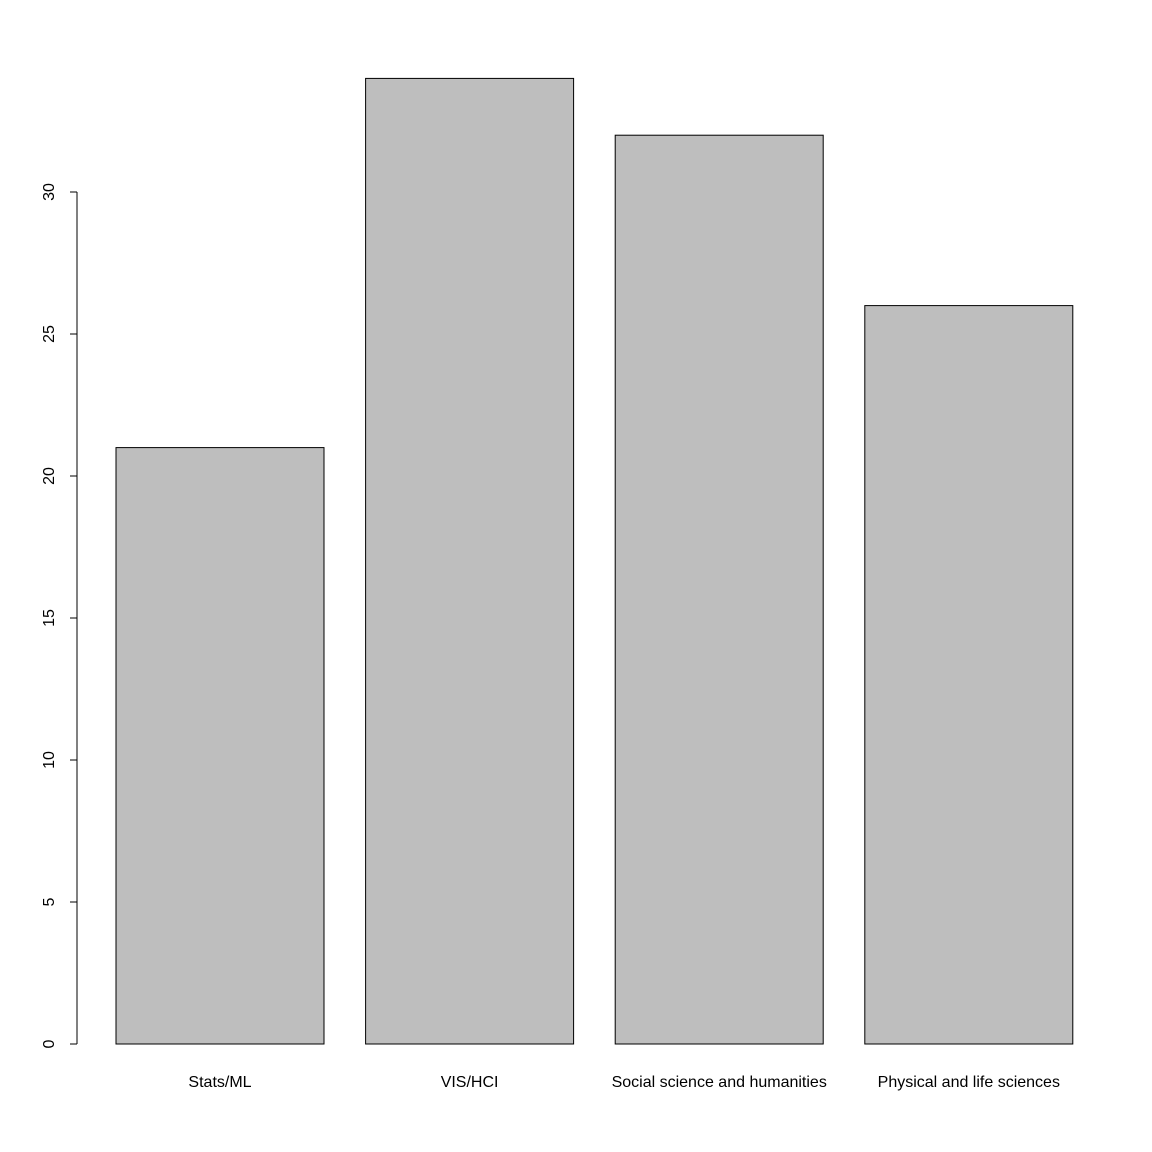  Describe the element at coordinates (719, 1082) in the screenshot. I see `x-tick-label: Social science and humanities` at that location.